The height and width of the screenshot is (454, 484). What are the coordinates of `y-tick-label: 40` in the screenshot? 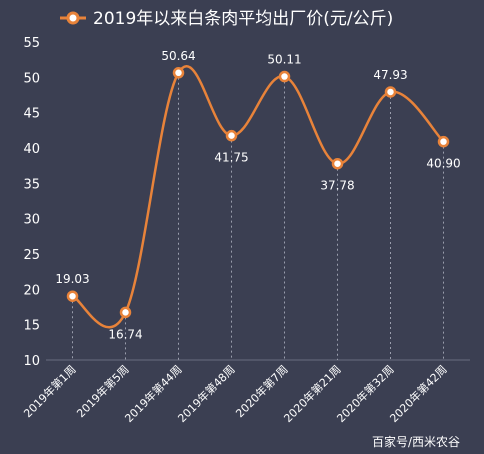 It's located at (31, 149).